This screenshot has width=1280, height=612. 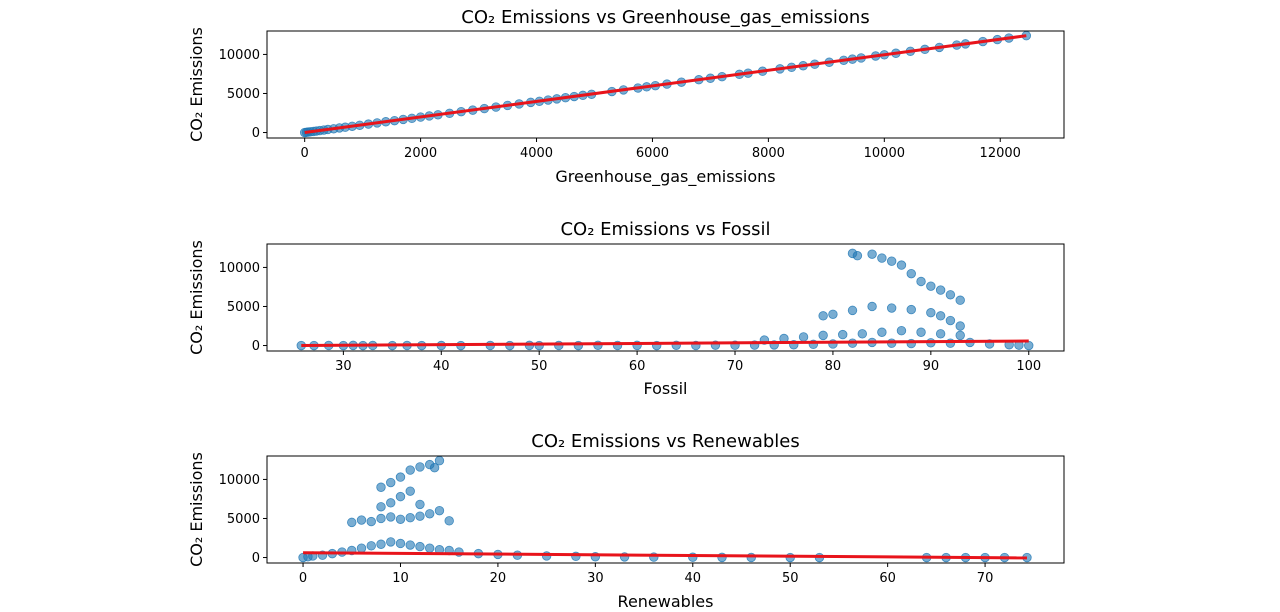 I want to click on x-tick-label: 0, so click(x=305, y=153).